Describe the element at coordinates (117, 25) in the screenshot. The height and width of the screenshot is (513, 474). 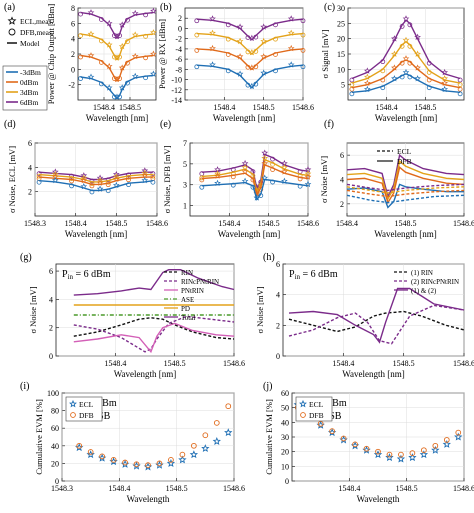
I see `series-line-6dBm` at that location.